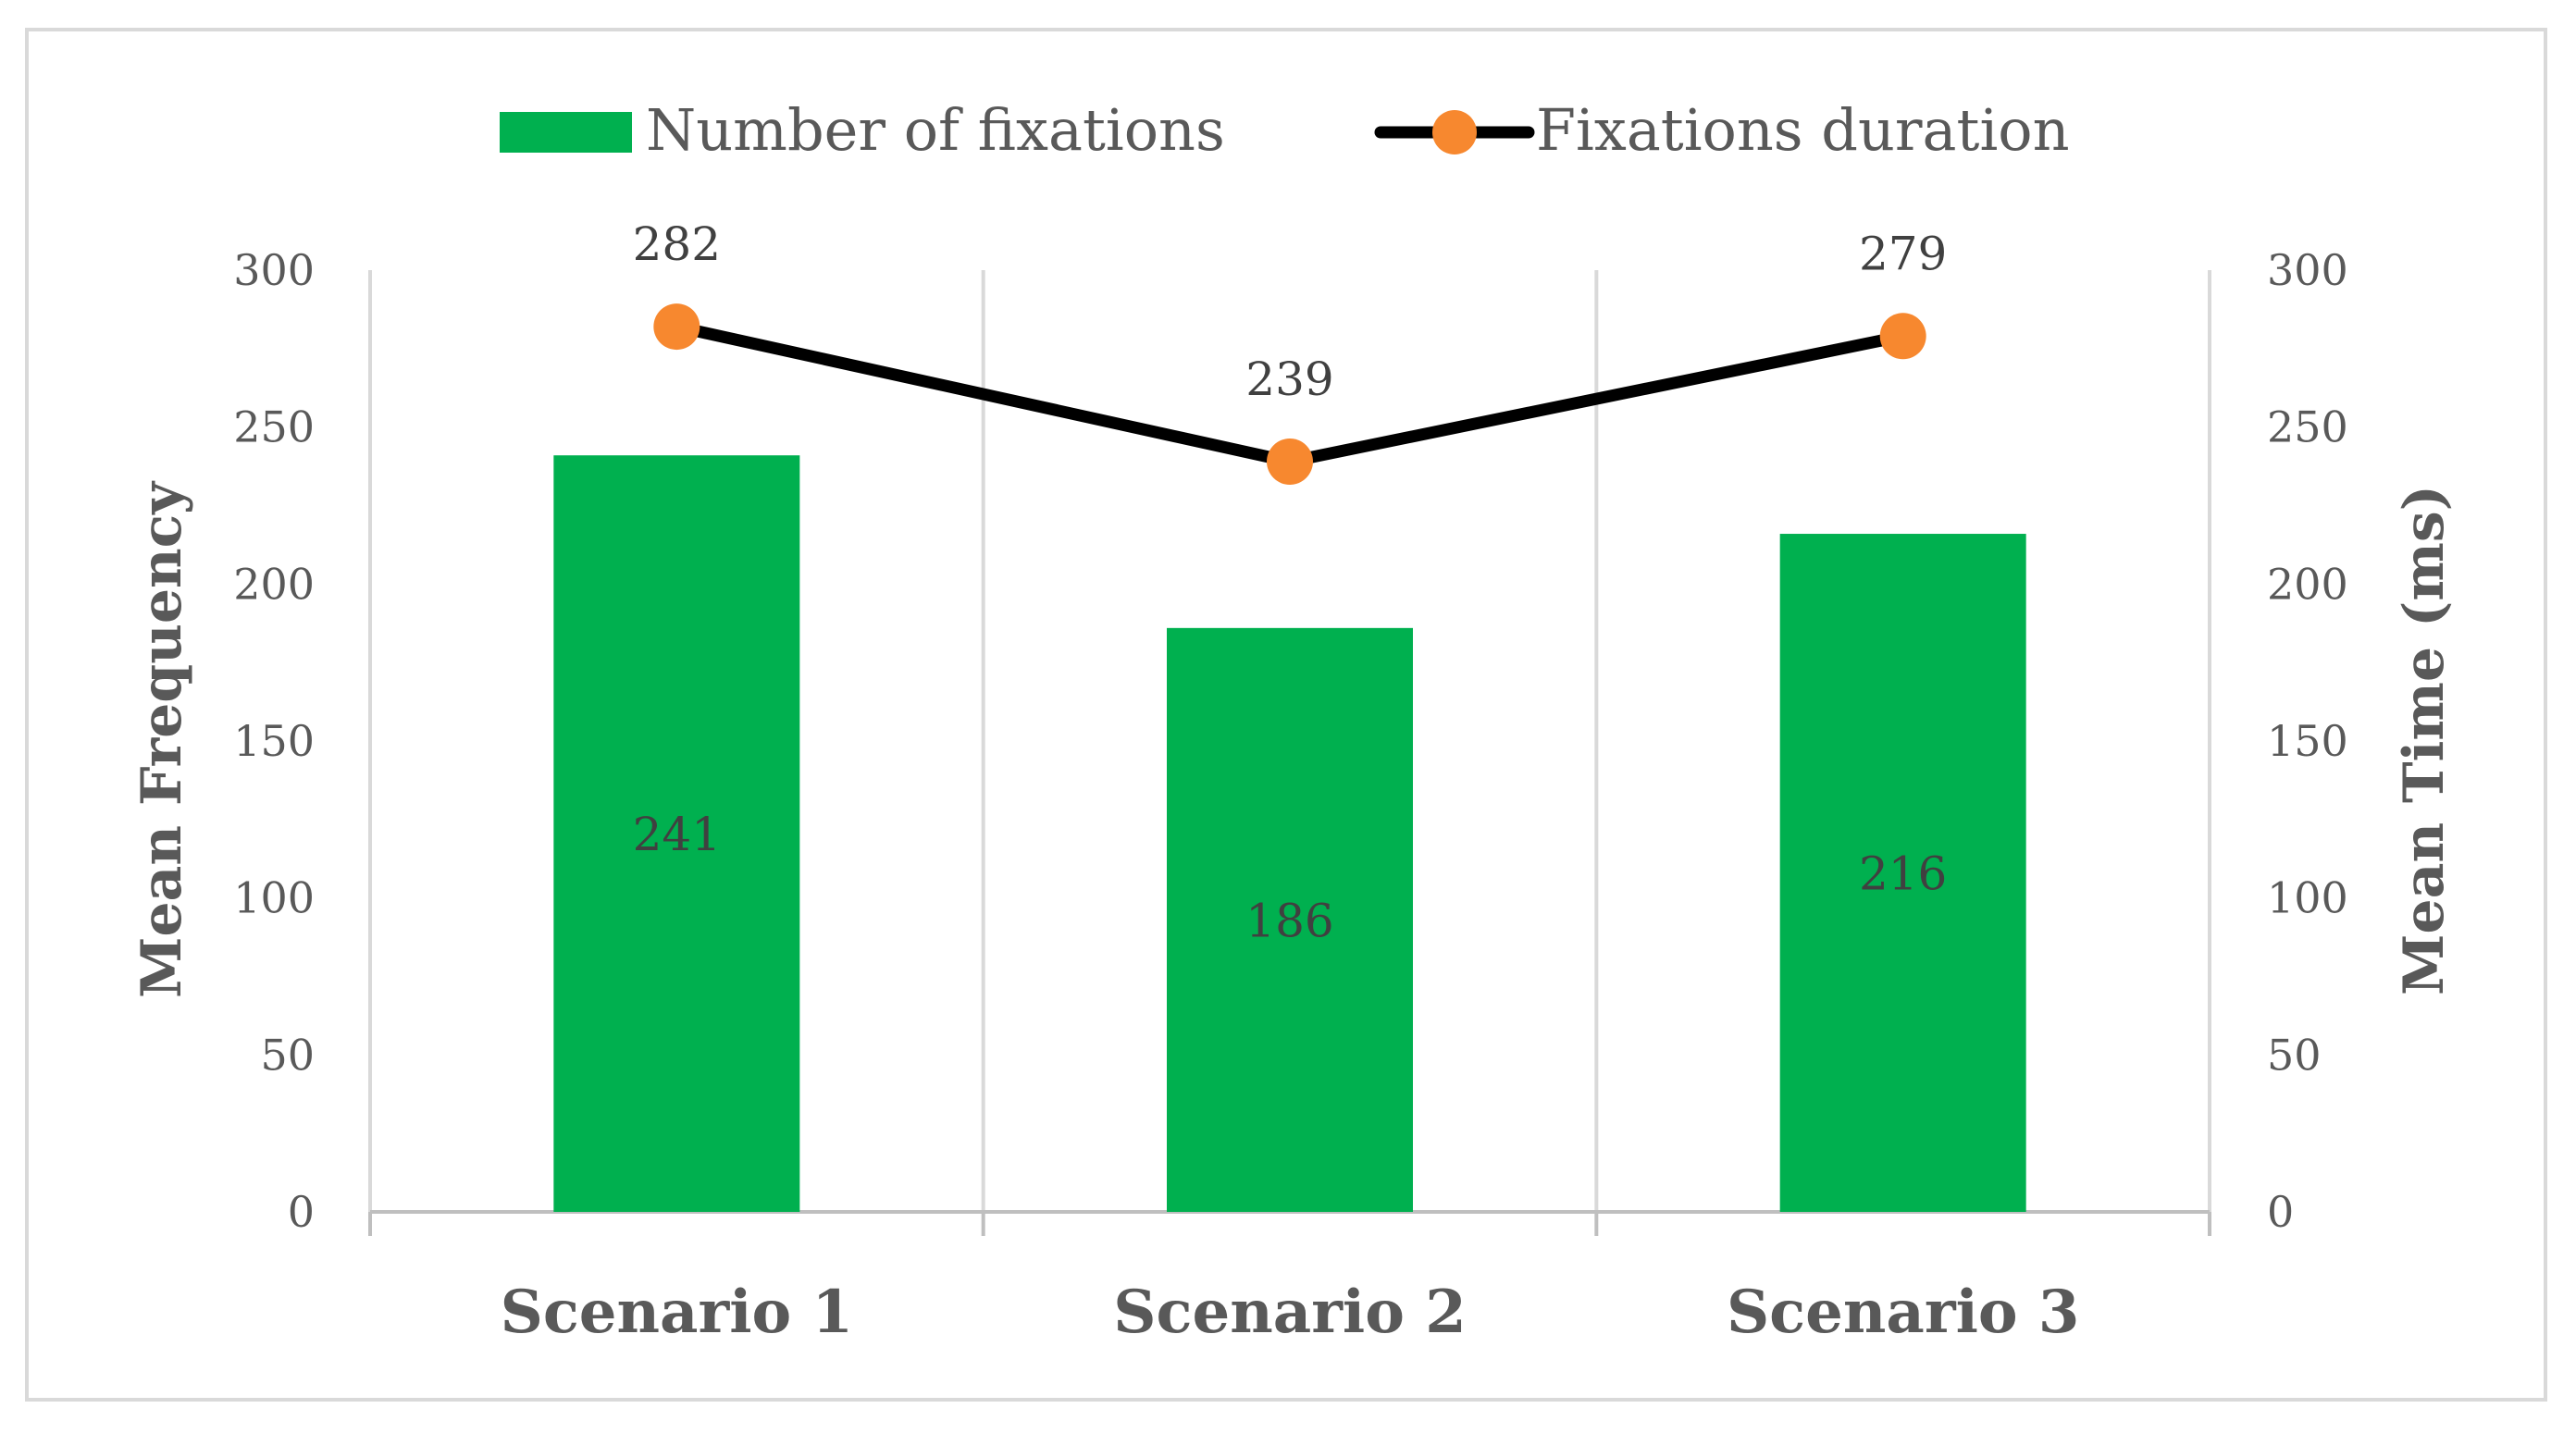 This screenshot has width=2576, height=1433. I want to click on bar-data-label: 241, so click(677, 834).